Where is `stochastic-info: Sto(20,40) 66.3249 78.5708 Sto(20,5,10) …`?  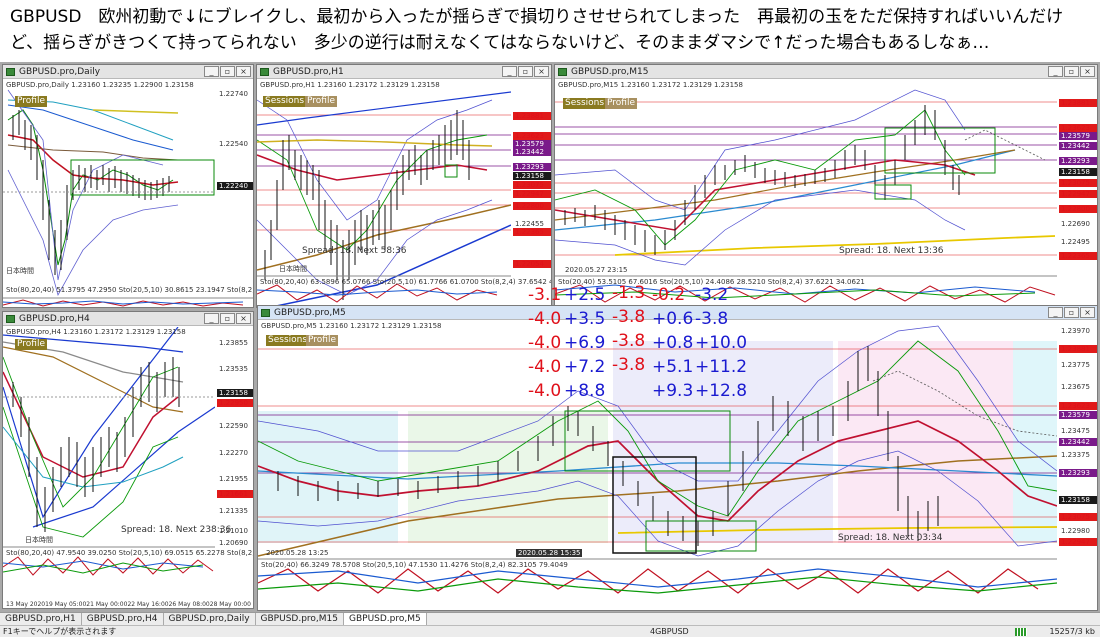
stochastic-info: Sto(20,40) 66.3249 78.5708 Sto(20,5,10) … is located at coordinates (414, 565).